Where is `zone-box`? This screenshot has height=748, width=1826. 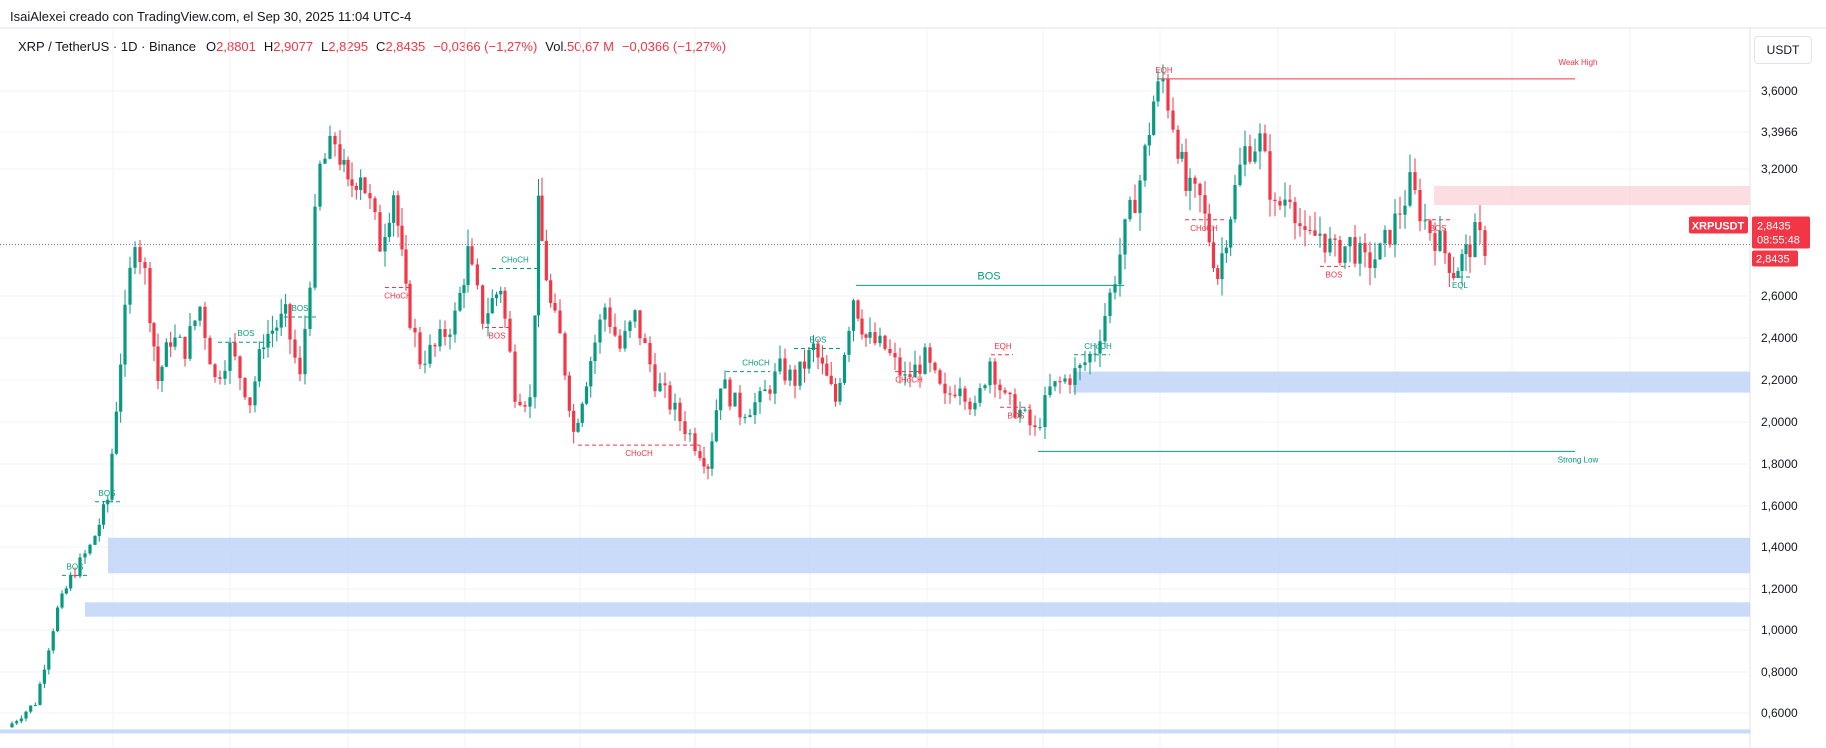 zone-box is located at coordinates (929, 555).